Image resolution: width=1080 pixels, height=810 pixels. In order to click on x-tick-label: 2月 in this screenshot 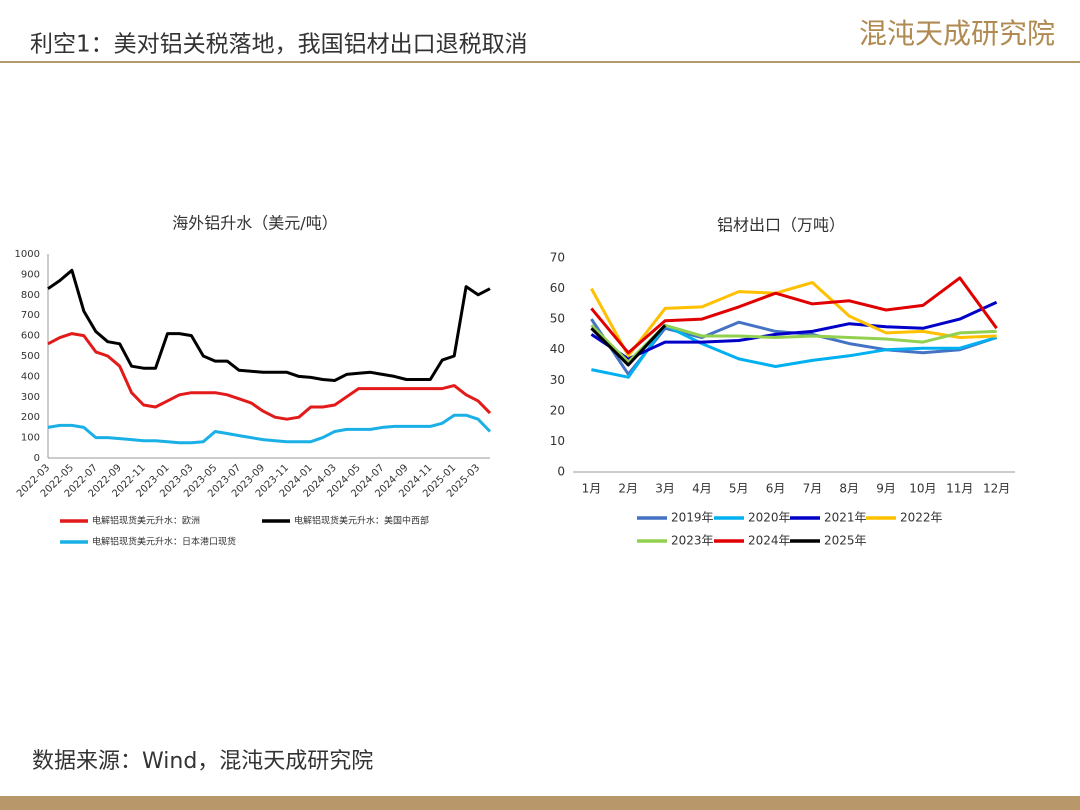, I will do `click(628, 489)`.